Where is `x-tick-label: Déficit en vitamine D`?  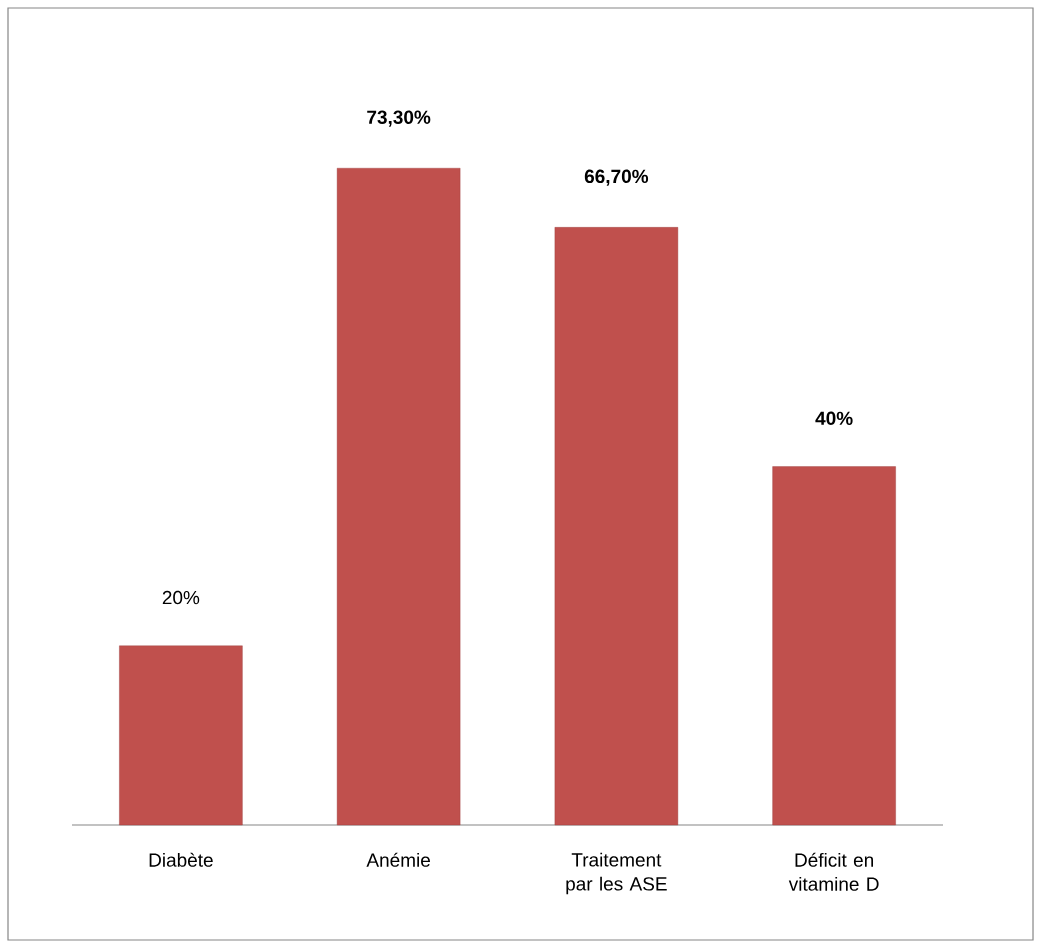
x-tick-label: Déficit en vitamine D is located at coordinates (833, 871).